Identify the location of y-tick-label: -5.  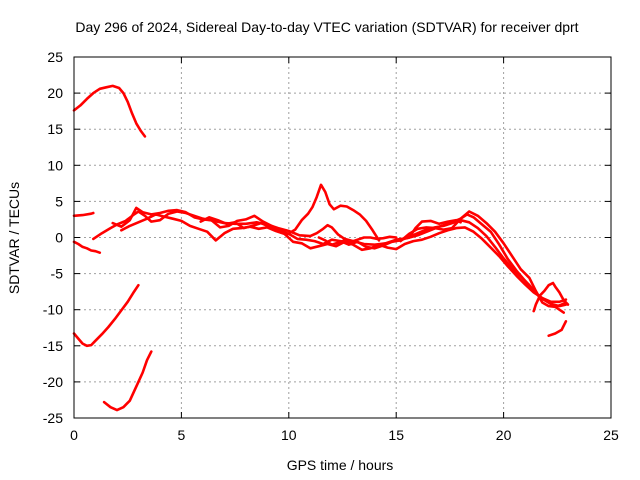
(57, 274).